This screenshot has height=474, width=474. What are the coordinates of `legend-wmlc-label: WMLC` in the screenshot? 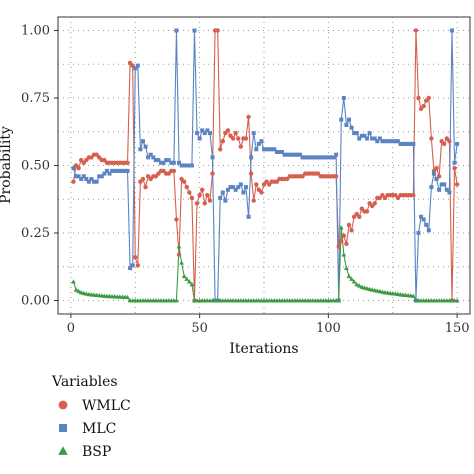 It's located at (106, 406).